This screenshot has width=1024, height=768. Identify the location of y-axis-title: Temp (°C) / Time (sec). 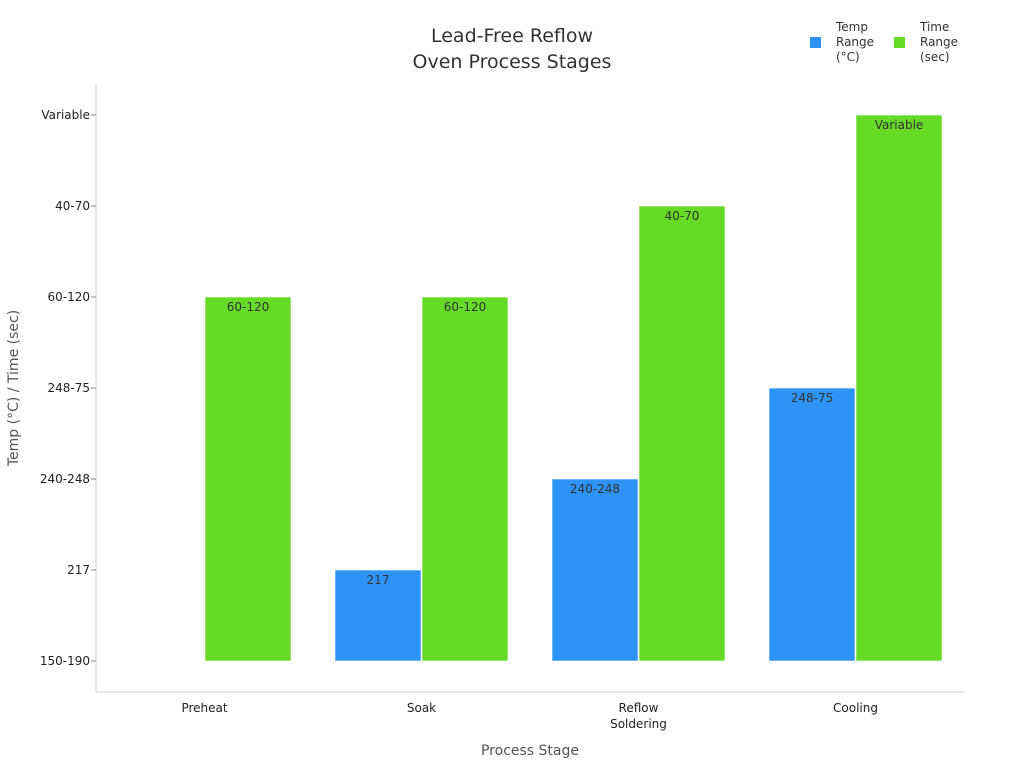
(14, 388).